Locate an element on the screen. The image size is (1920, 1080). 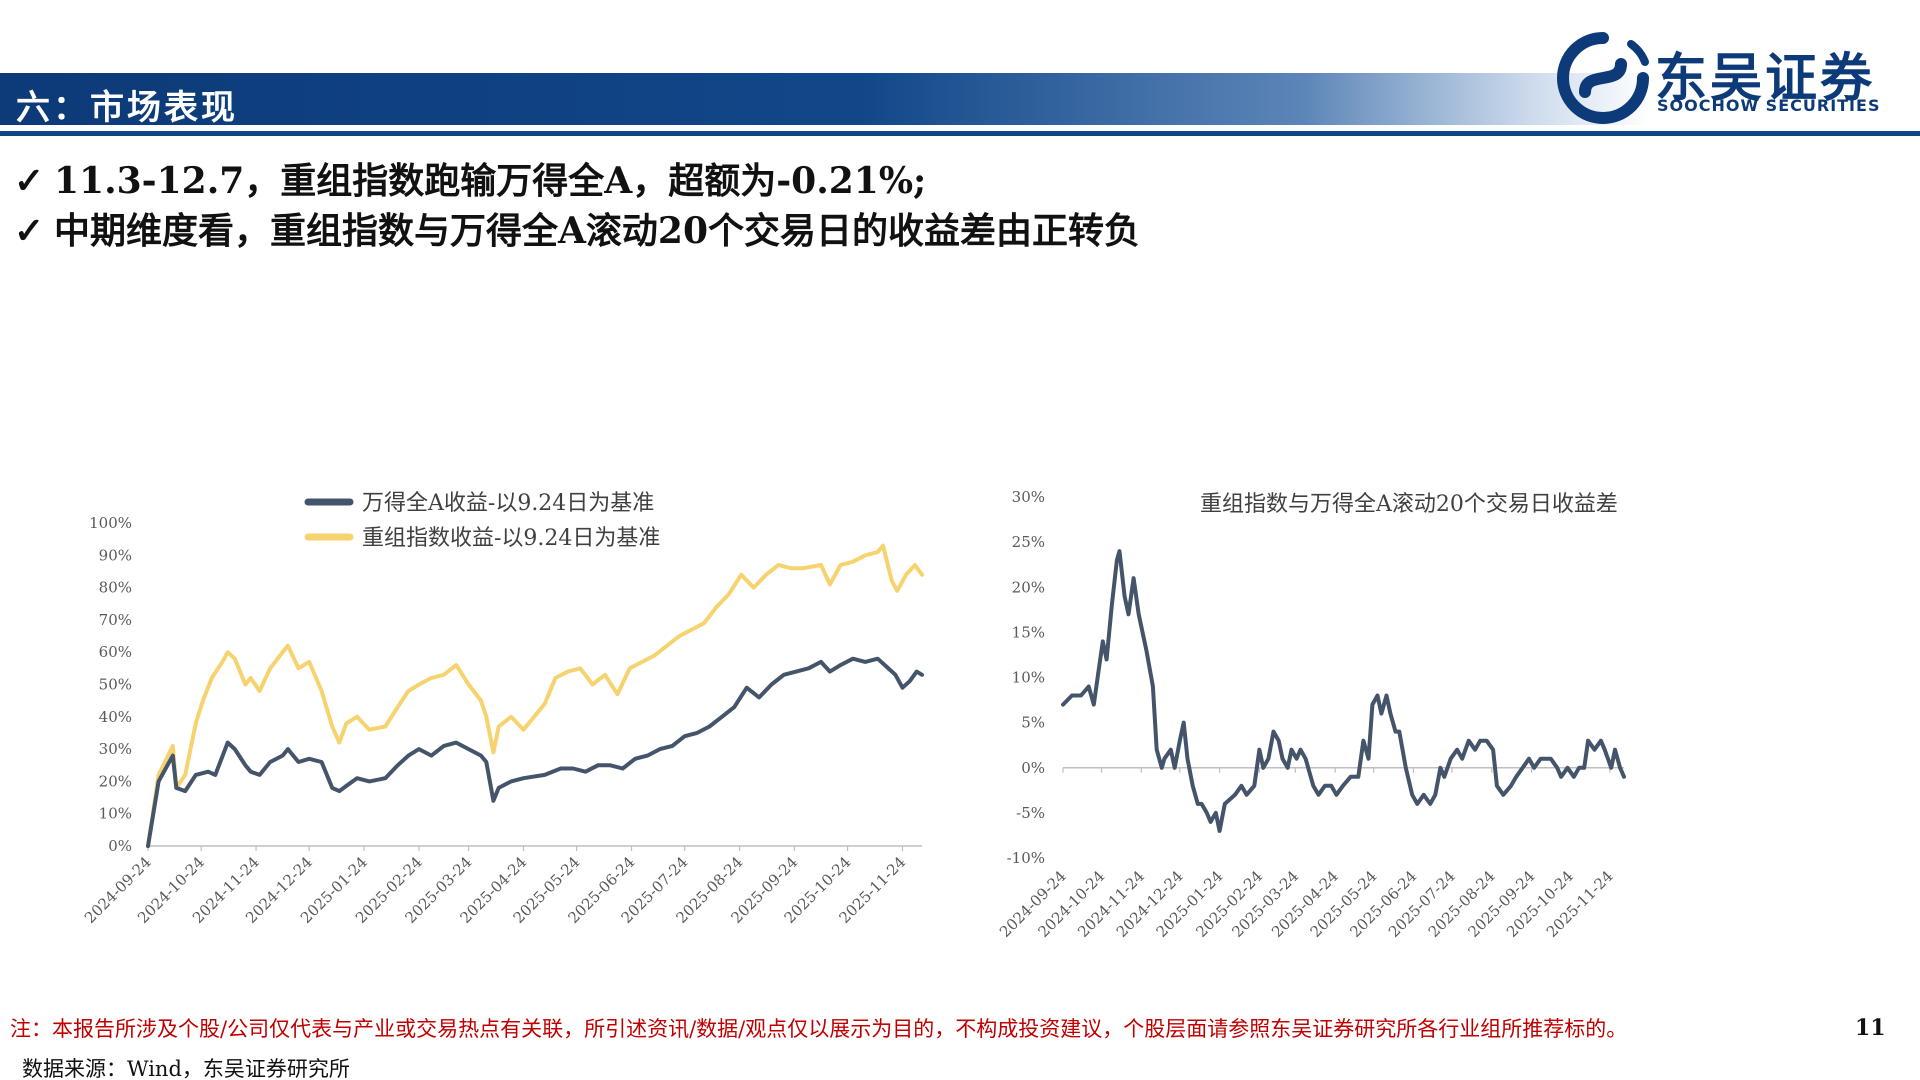
page-number: 11 is located at coordinates (1870, 1028).